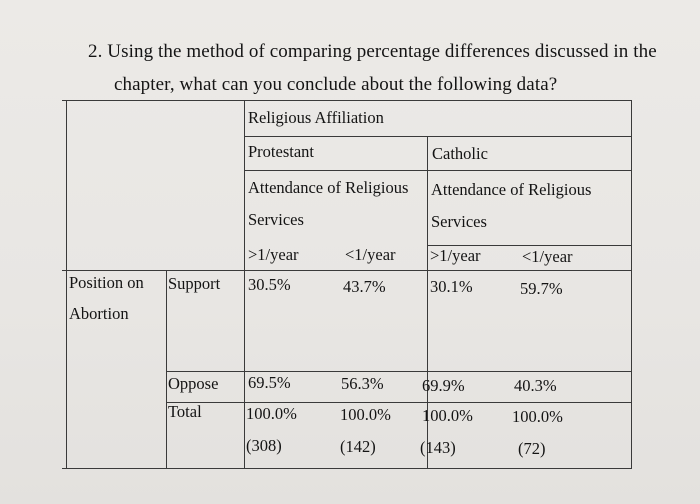 The height and width of the screenshot is (504, 700). I want to click on cell-count-4: (72), so click(532, 448).